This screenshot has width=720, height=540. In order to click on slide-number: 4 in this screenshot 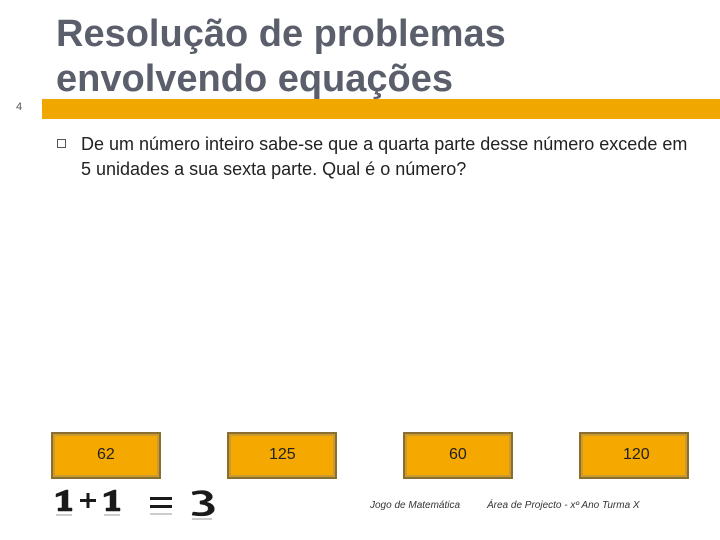, I will do `click(19, 107)`.